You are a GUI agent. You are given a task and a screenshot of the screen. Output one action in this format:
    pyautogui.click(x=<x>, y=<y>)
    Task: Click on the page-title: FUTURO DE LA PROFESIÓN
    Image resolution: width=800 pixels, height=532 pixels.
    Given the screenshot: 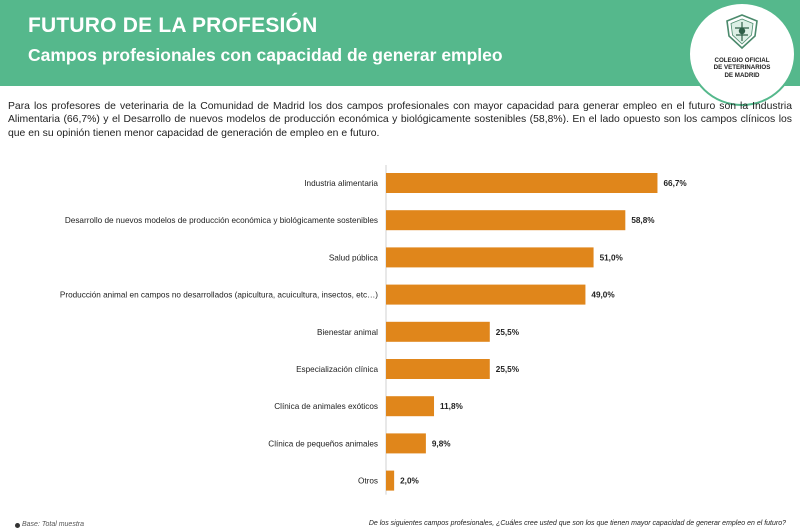 What is the action you would take?
    pyautogui.click(x=173, y=25)
    